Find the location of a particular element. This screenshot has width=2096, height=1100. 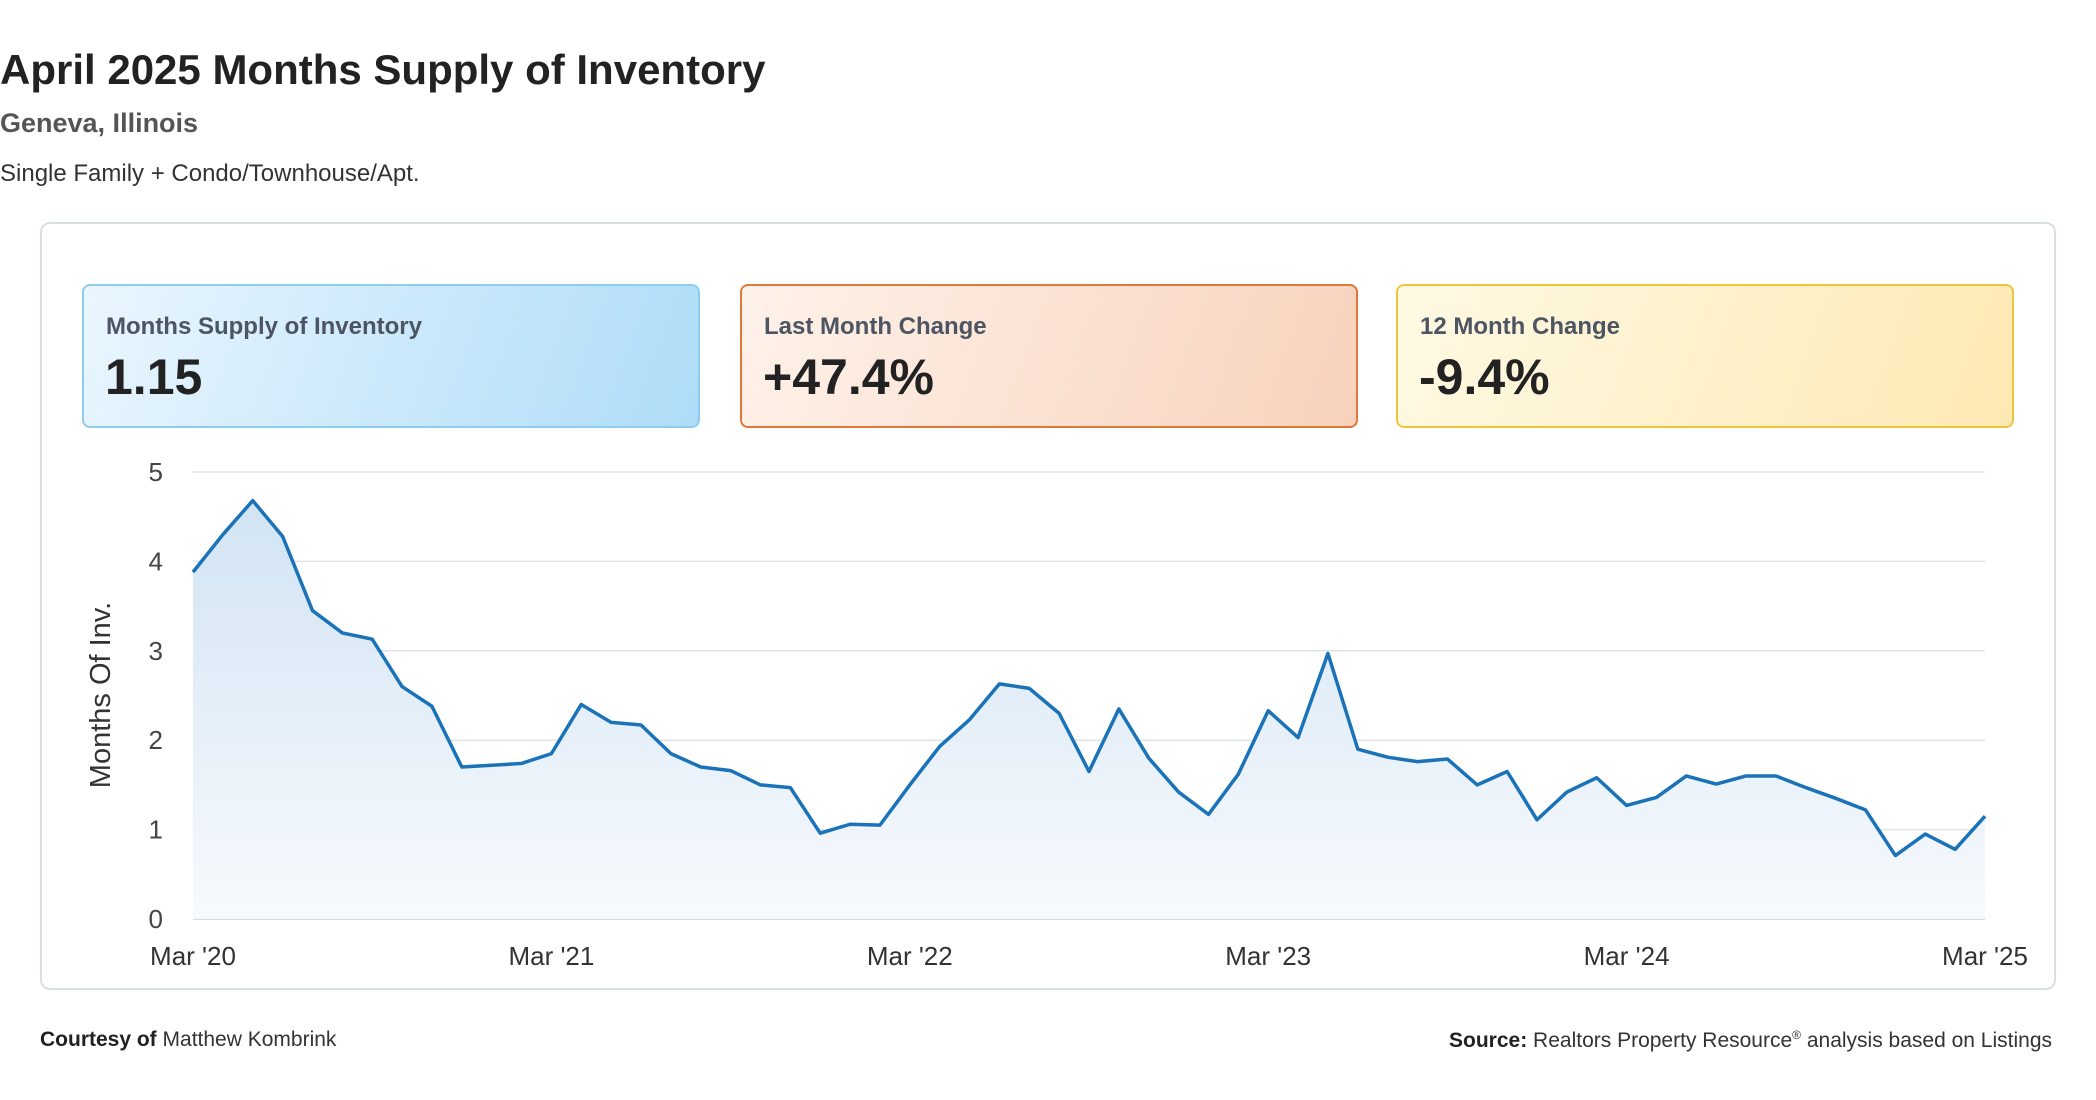

y-tick-label: 2 is located at coordinates (156, 740).